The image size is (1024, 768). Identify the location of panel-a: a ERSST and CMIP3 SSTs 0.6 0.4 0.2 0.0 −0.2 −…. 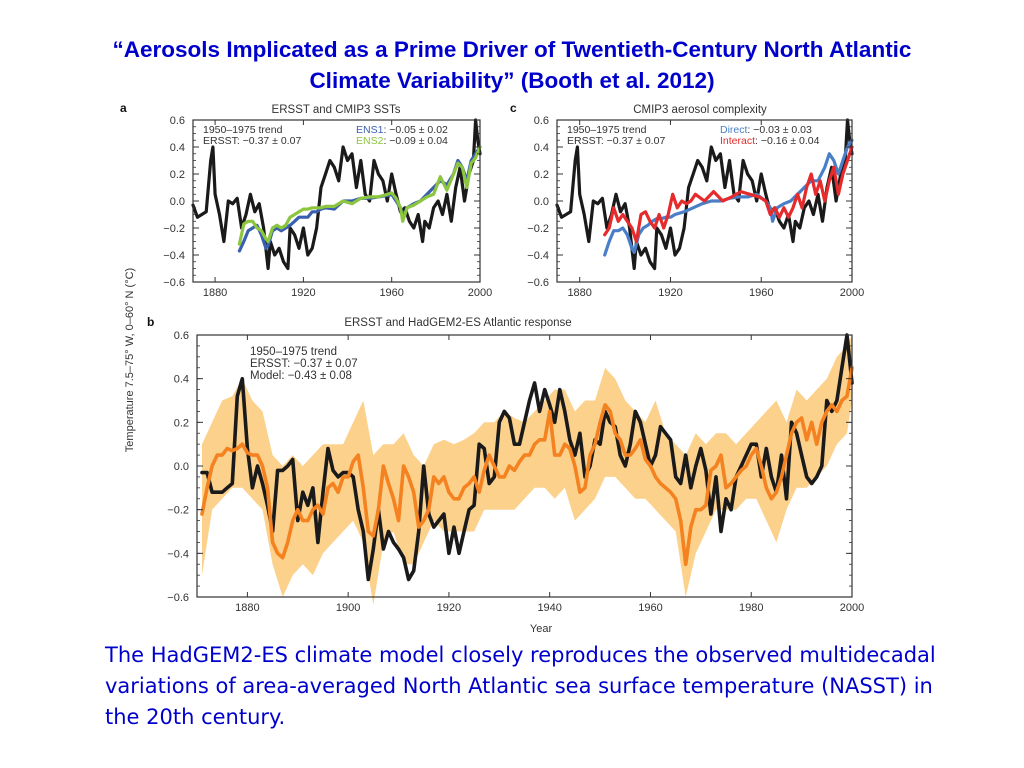
(306, 200).